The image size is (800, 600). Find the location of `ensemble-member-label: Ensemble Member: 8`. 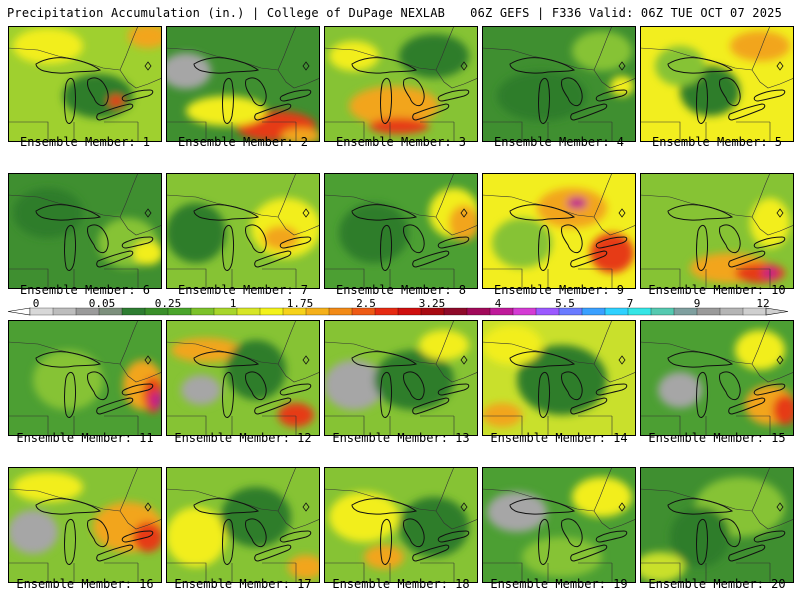

ensemble-member-label: Ensemble Member: 8 is located at coordinates (401, 290).